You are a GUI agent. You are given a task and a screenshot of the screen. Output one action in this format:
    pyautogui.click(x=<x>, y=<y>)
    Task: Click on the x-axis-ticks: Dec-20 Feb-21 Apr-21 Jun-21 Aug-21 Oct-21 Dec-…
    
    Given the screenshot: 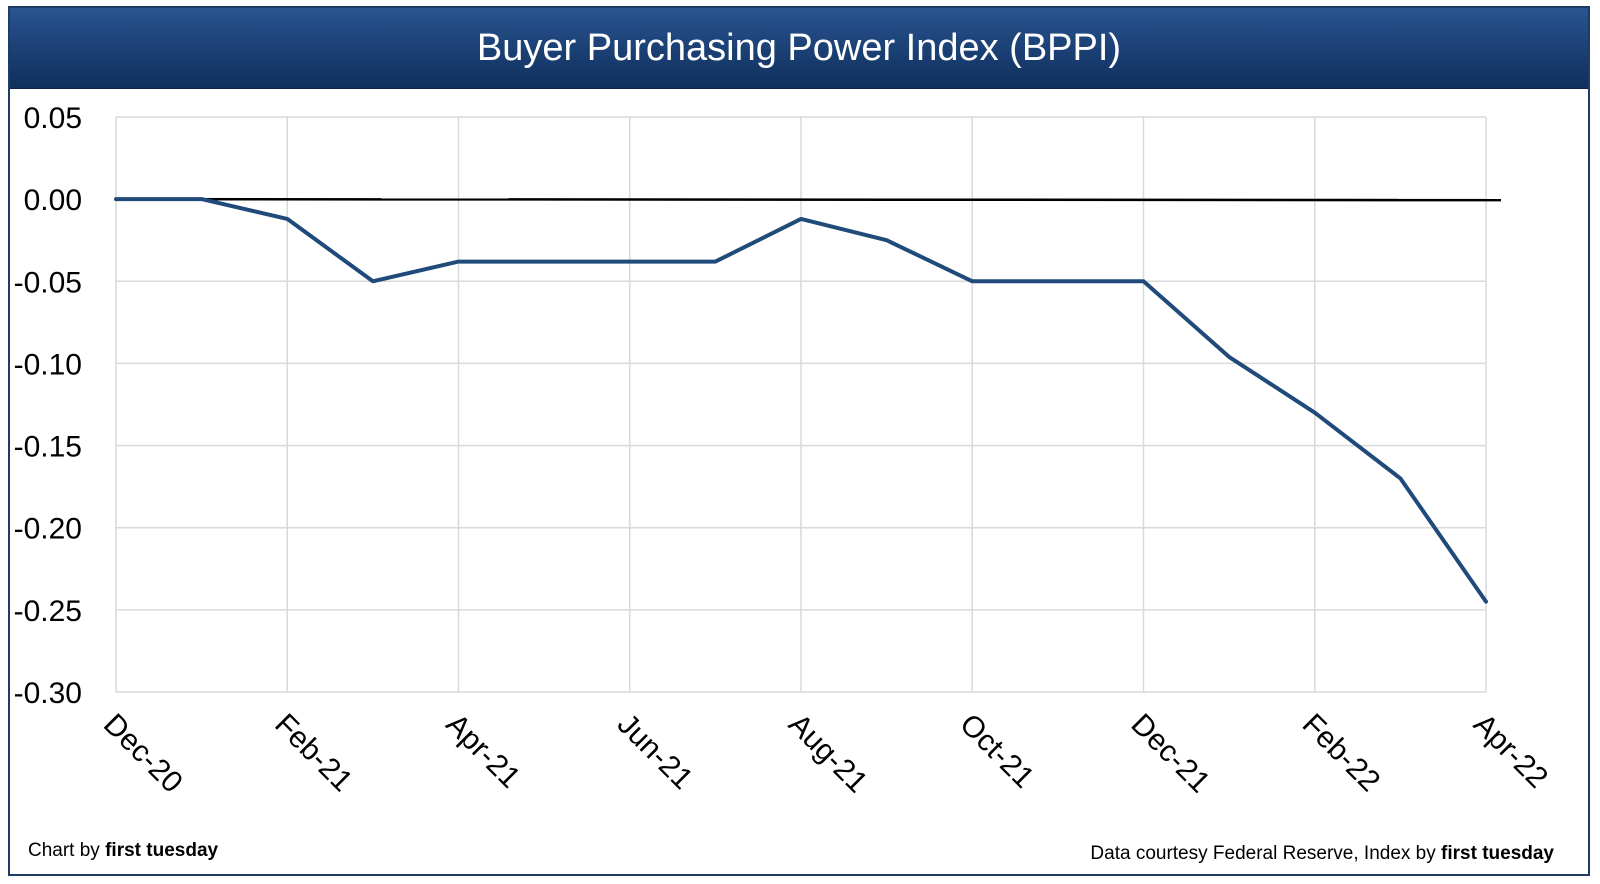 What is the action you would take?
    pyautogui.click(x=825, y=754)
    